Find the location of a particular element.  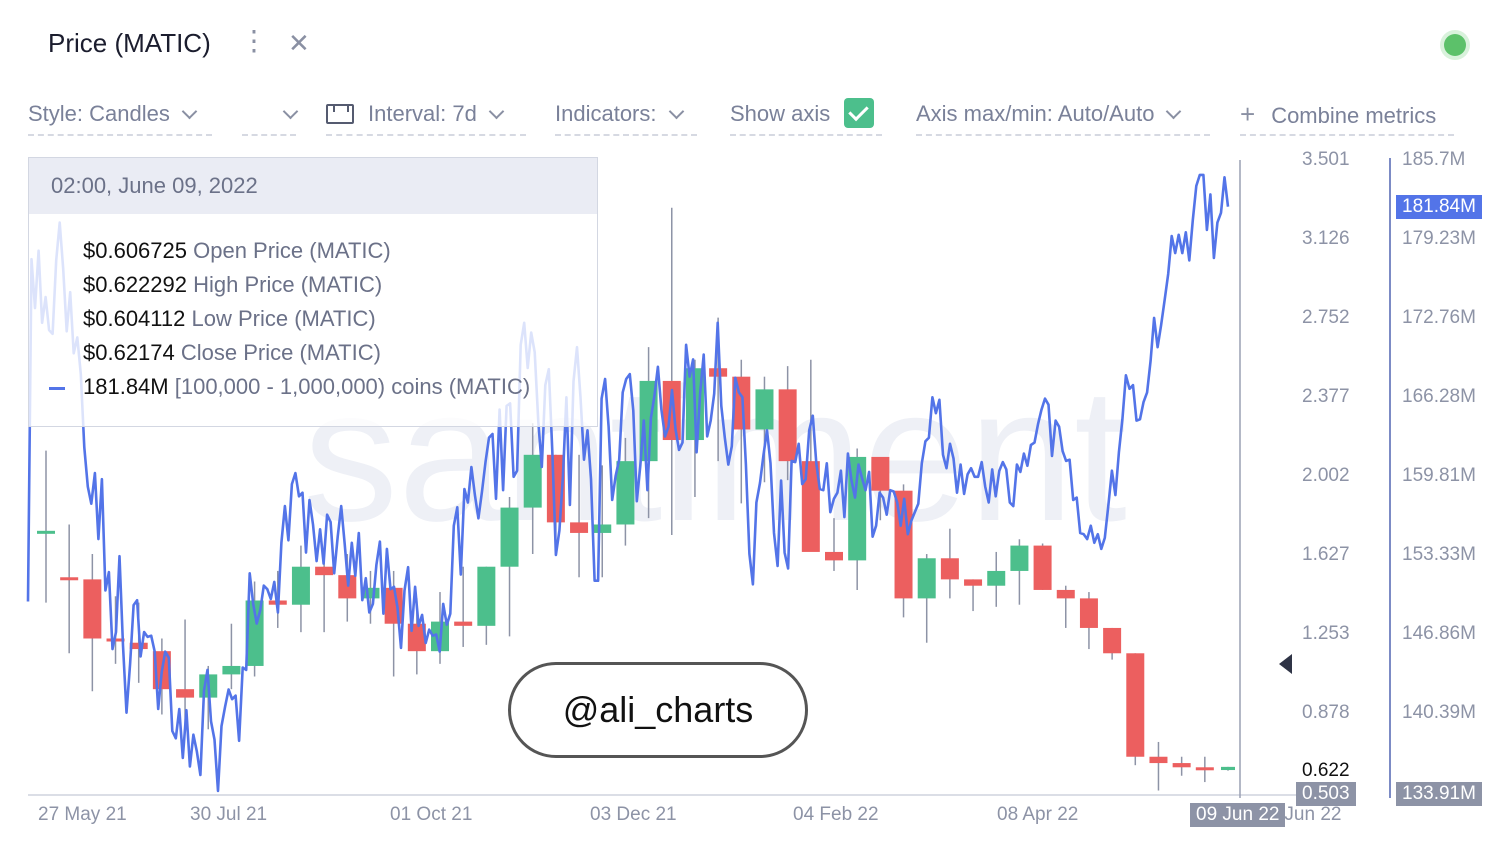

crosshair-date-label: 09 Jun 22 is located at coordinates (1238, 815).